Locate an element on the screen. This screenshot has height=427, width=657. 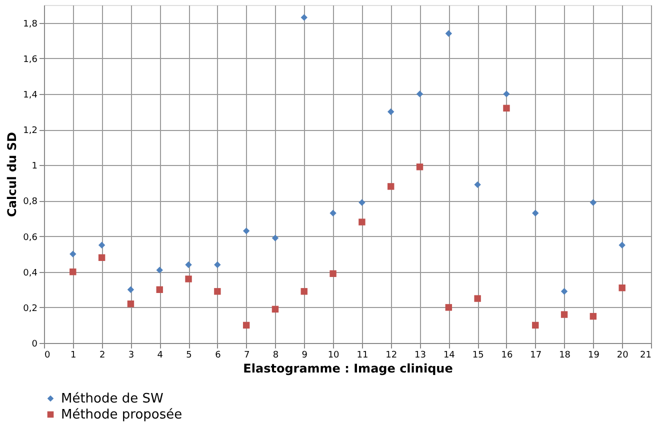
x-tick-label: 17 is located at coordinates (536, 355).